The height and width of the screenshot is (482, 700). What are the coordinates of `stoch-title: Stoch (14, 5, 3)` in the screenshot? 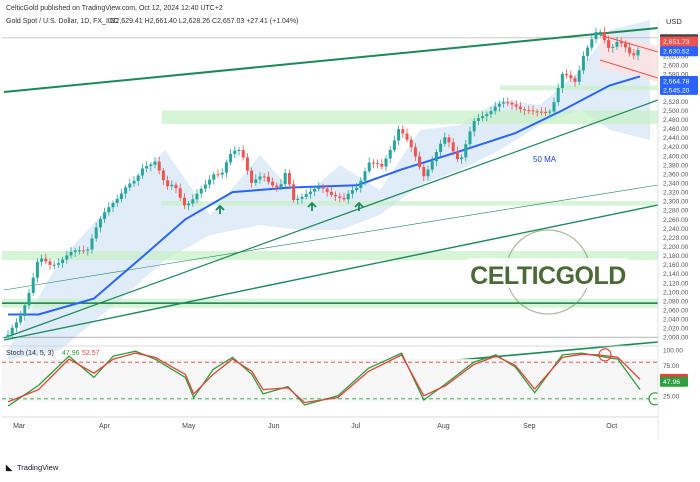 It's located at (30, 353).